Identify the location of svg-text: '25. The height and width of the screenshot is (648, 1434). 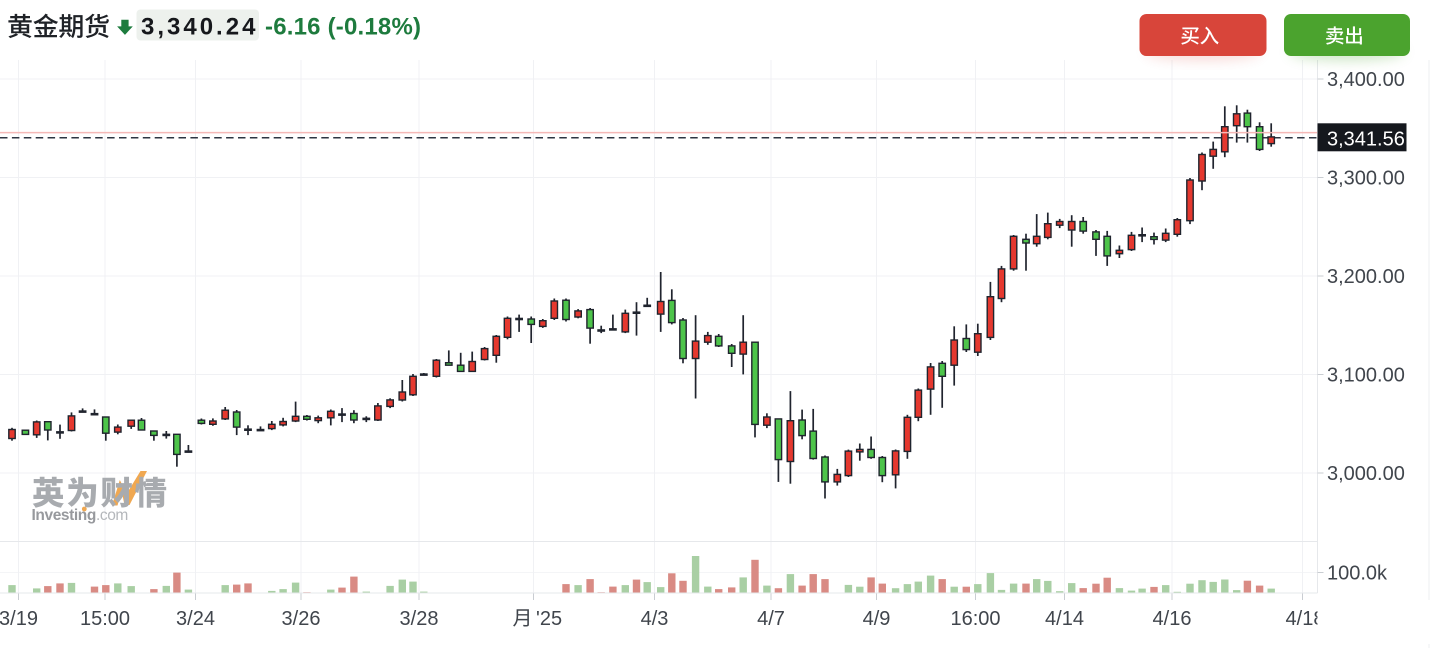
(549, 619).